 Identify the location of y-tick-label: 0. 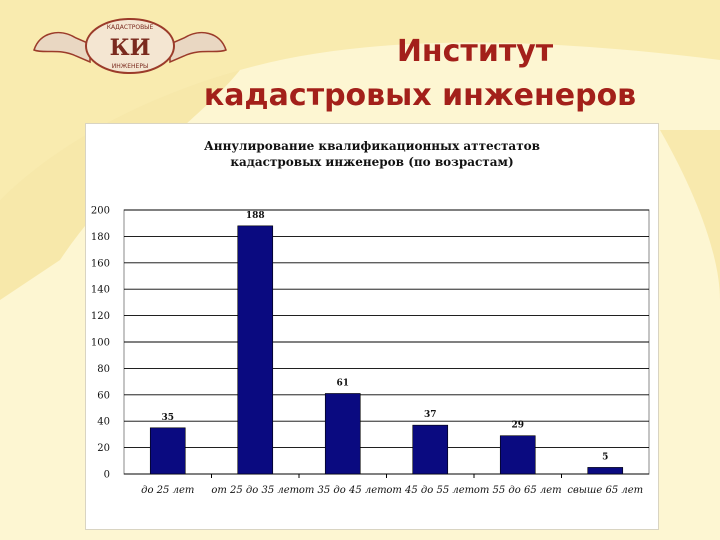
(107, 475).